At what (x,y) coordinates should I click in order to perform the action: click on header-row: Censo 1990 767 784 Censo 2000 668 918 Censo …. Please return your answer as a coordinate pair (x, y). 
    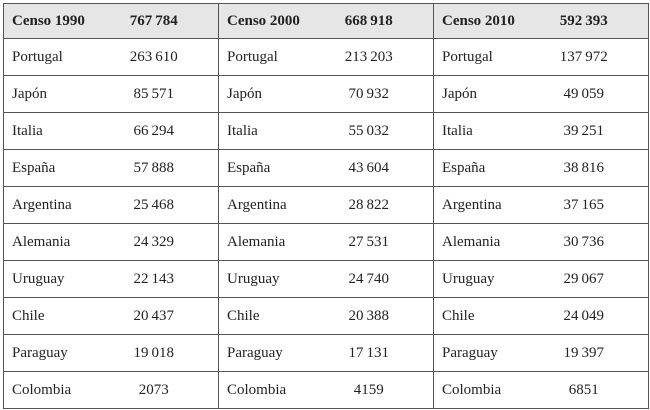
    Looking at the image, I should click on (326, 21).